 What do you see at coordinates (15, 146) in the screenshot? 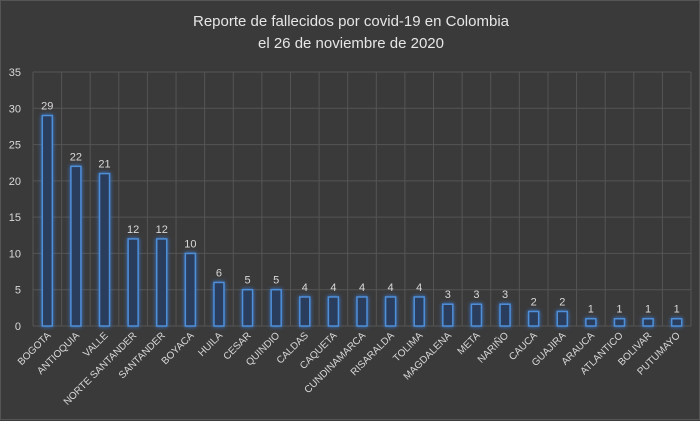
I see `y-tick-label: 25` at bounding box center [15, 146].